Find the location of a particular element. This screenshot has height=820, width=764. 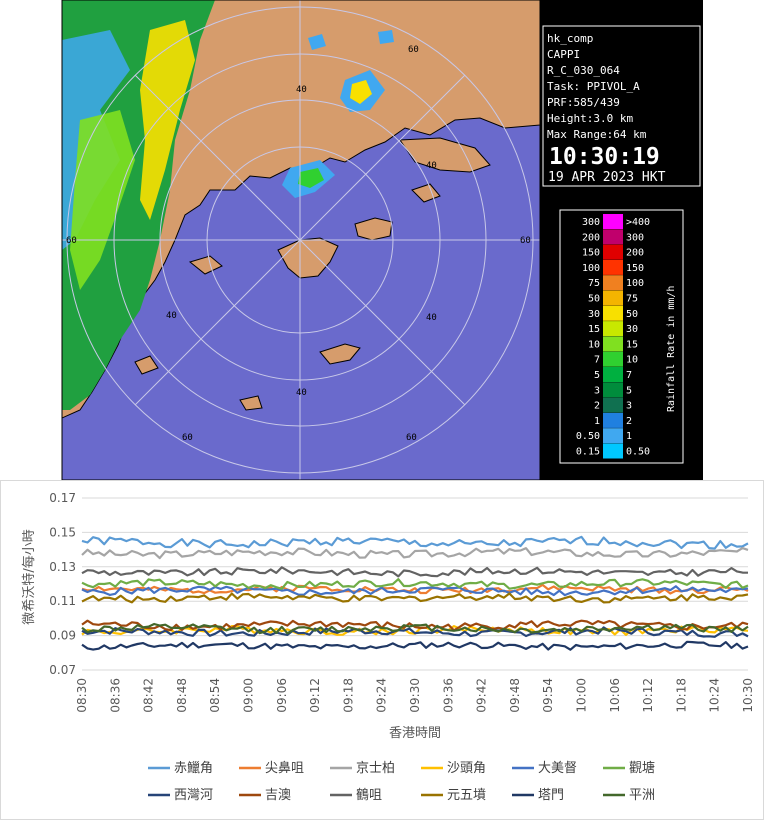

info-box is located at coordinates (621, 106).